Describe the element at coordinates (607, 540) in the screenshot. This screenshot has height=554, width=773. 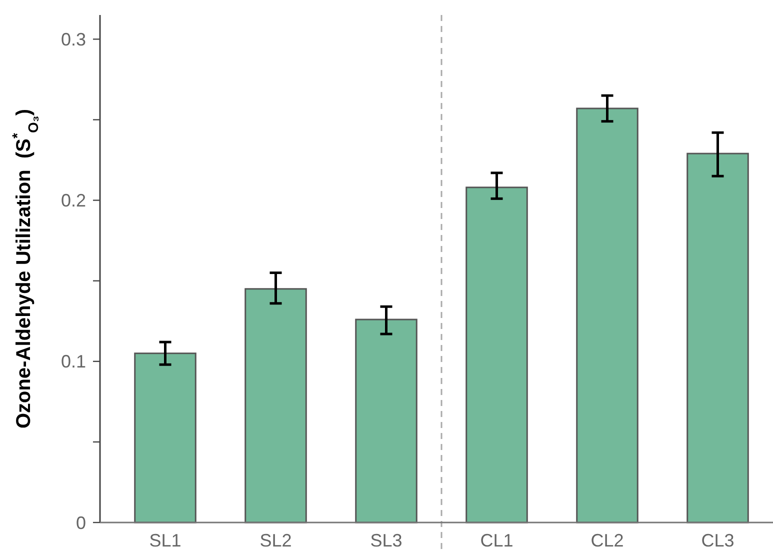
I see `x-tick-label: CL2` at that location.